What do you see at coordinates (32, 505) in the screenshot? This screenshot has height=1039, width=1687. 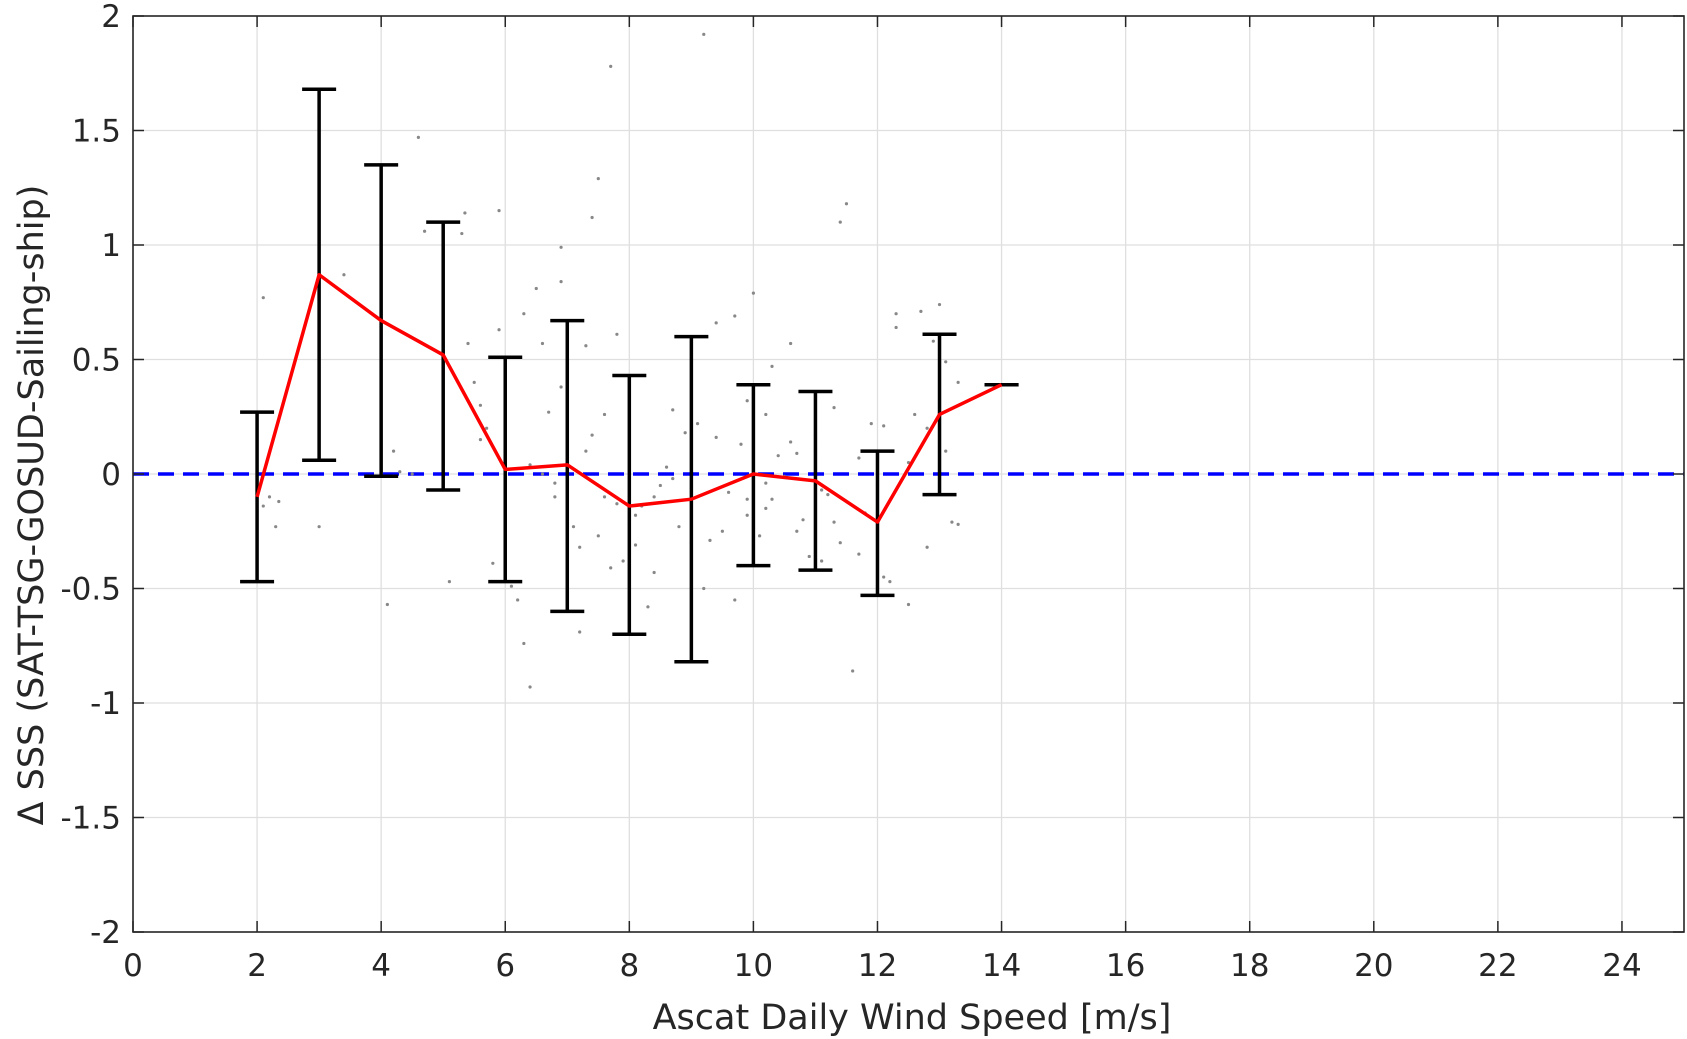 I see `y-axis-title: Δ SSS (SAT-TSG-GOSUD-Sailing-ship)` at bounding box center [32, 505].